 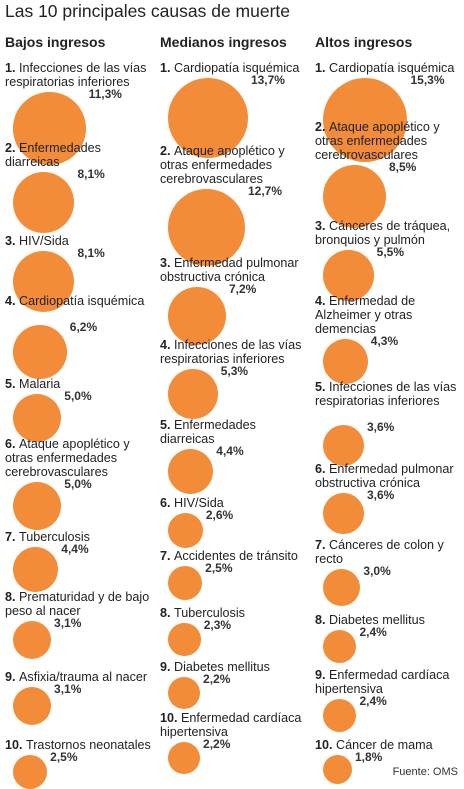 What do you see at coordinates (68, 689) in the screenshot?
I see `value-label: 3,1%` at bounding box center [68, 689].